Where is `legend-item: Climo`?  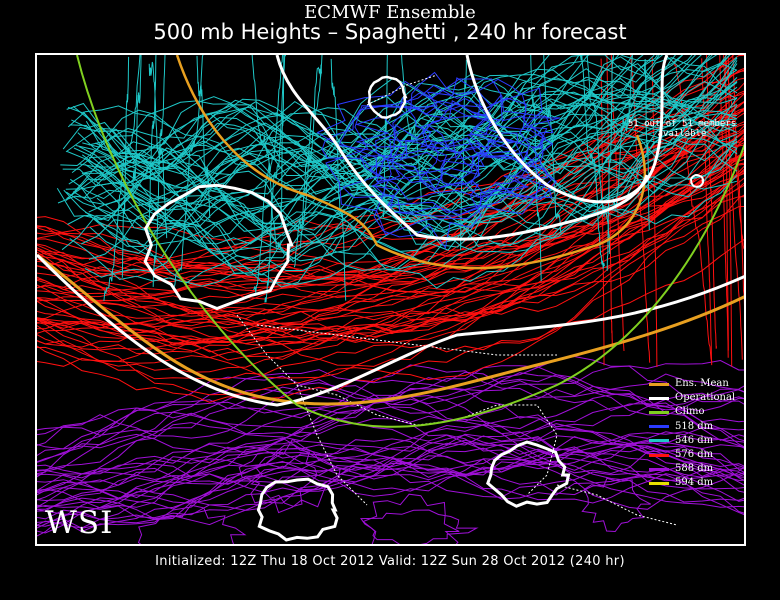 legend-item: Climo is located at coordinates (696, 412).